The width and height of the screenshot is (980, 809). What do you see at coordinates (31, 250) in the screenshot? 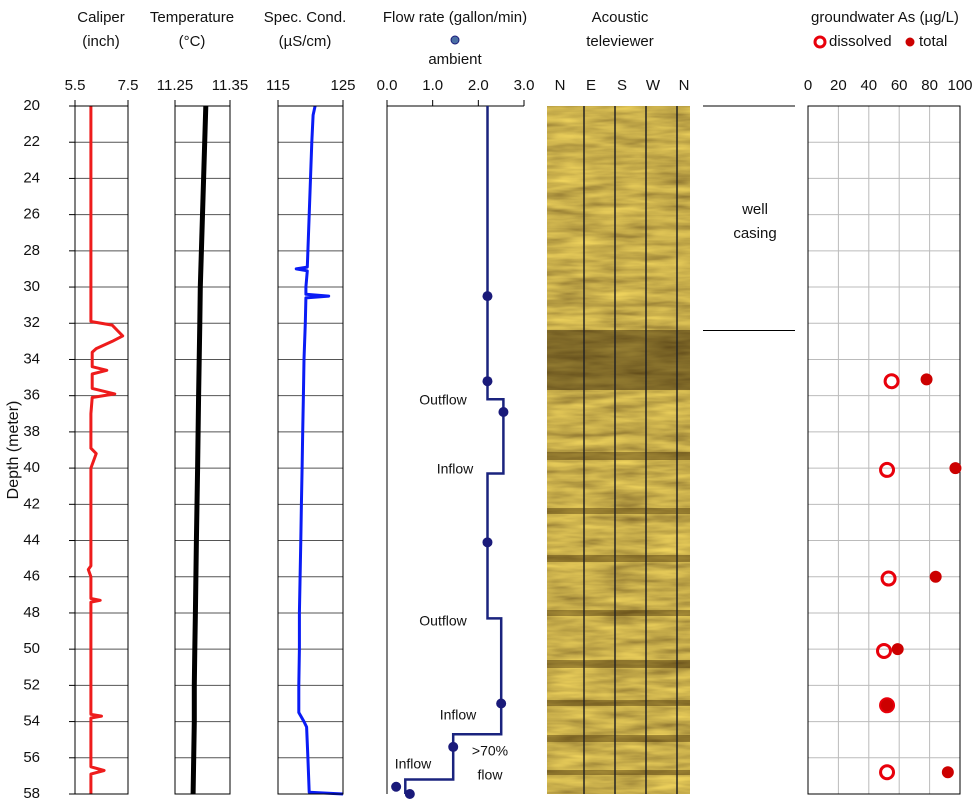
I see `y-tick-label: 28` at bounding box center [31, 250].